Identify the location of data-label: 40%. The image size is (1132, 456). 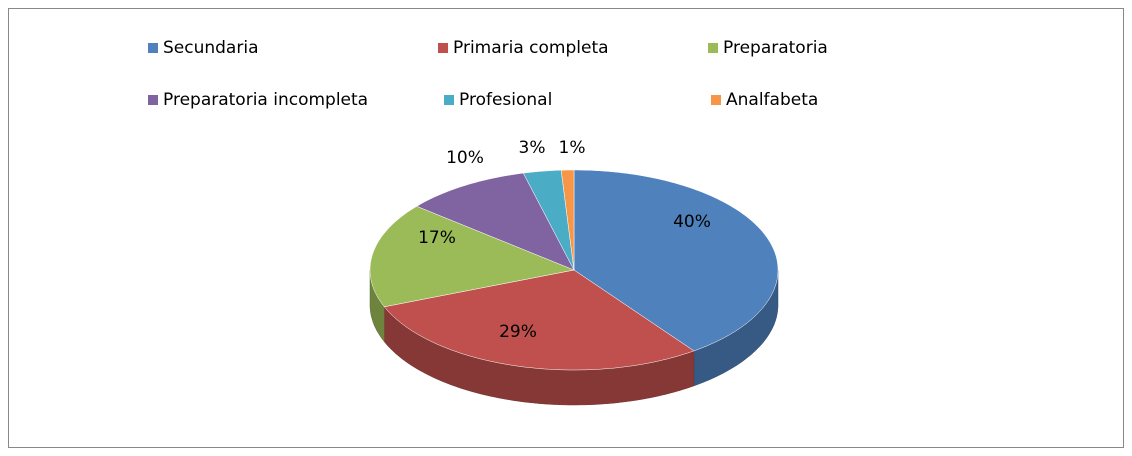
(692, 222).